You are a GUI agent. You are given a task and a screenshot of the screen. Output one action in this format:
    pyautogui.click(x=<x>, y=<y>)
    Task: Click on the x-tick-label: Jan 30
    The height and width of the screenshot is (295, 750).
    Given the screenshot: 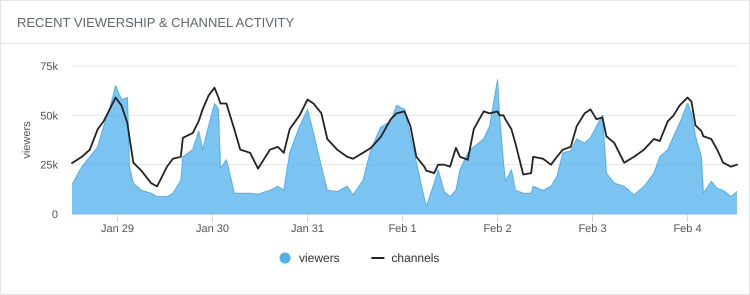 What is the action you would take?
    pyautogui.click(x=213, y=229)
    